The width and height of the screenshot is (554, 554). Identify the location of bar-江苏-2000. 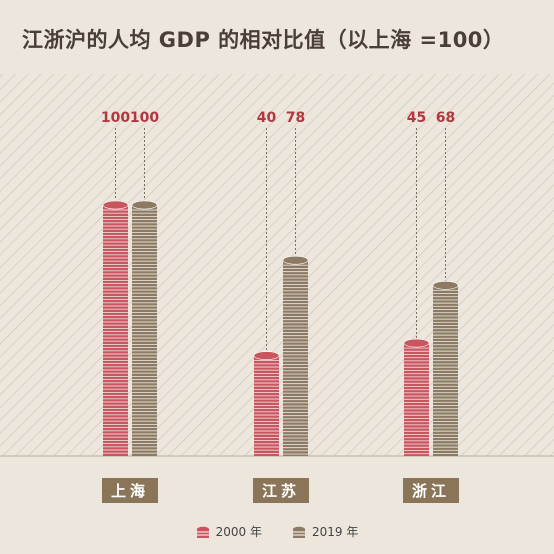
(266, 403).